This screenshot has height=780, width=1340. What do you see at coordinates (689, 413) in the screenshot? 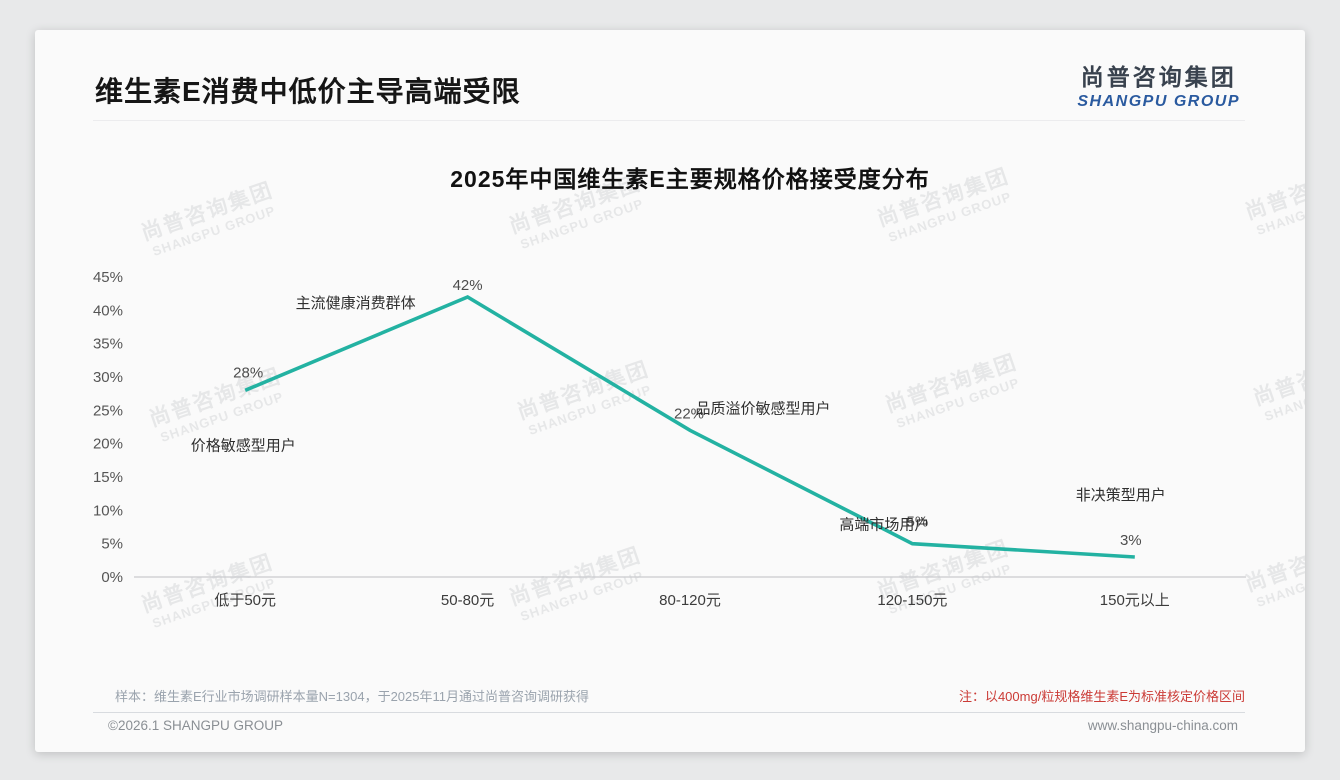
I see `data-point-label: 22%` at bounding box center [689, 413].